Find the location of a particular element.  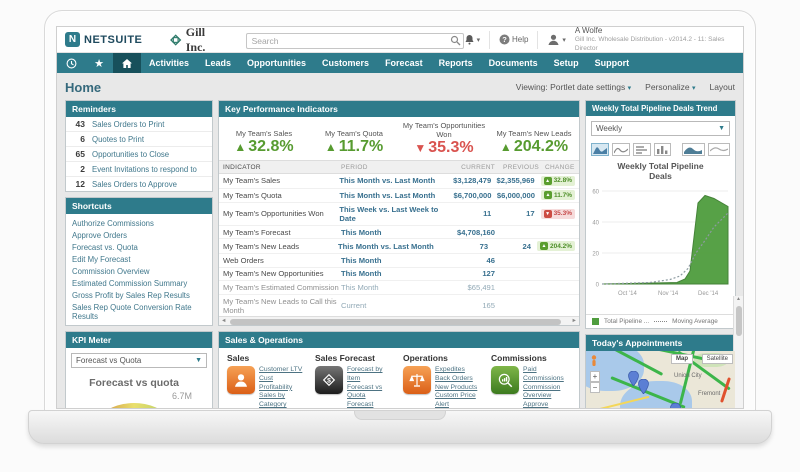

kpi-indicator: My Team's Estimated Commission is located at coordinates (281, 287).